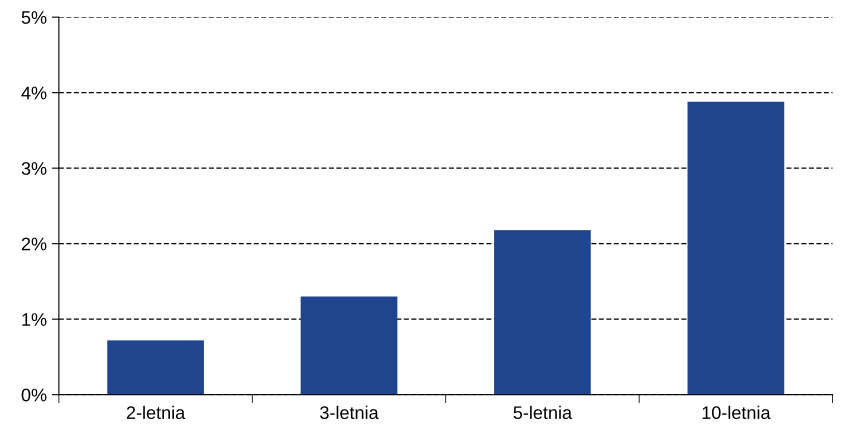 This screenshot has height=429, width=841. What do you see at coordinates (34, 395) in the screenshot?
I see `y-tick-label: 0%` at bounding box center [34, 395].